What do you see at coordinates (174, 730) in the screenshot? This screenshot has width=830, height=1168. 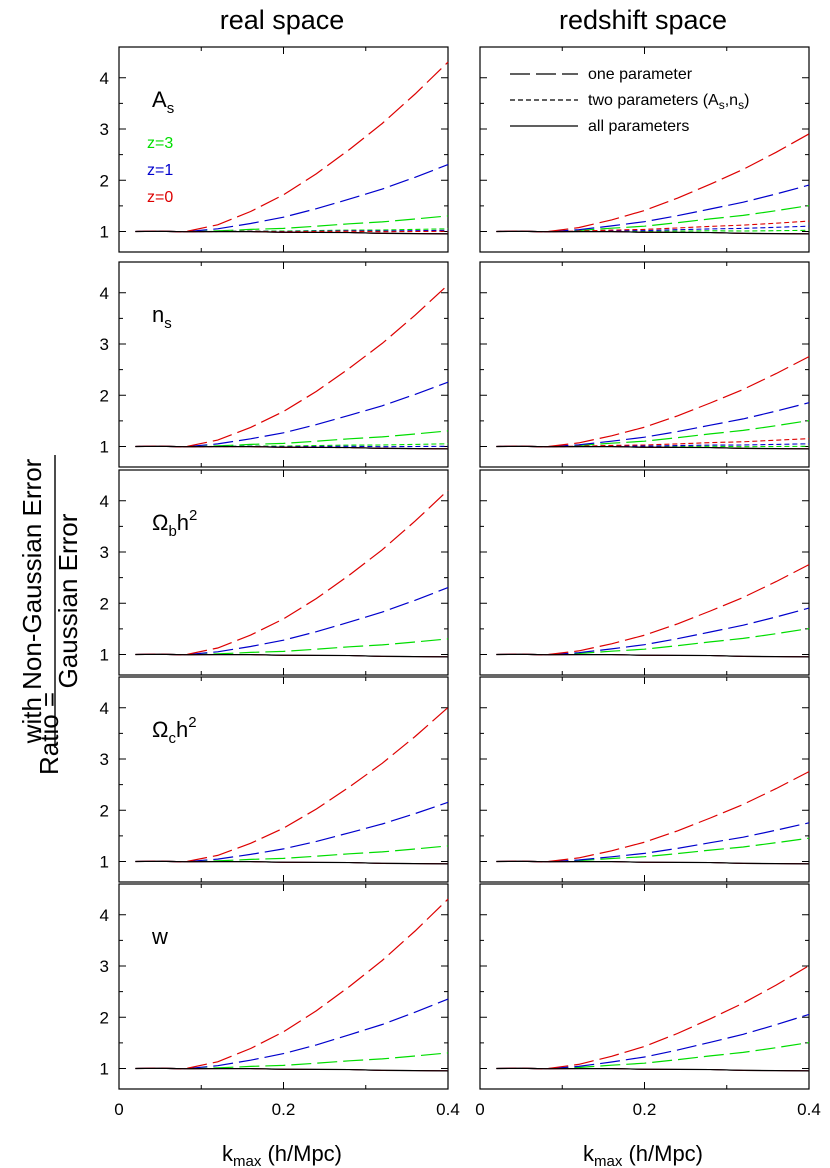 I see `parameter-label: Ωch2` at bounding box center [174, 730].